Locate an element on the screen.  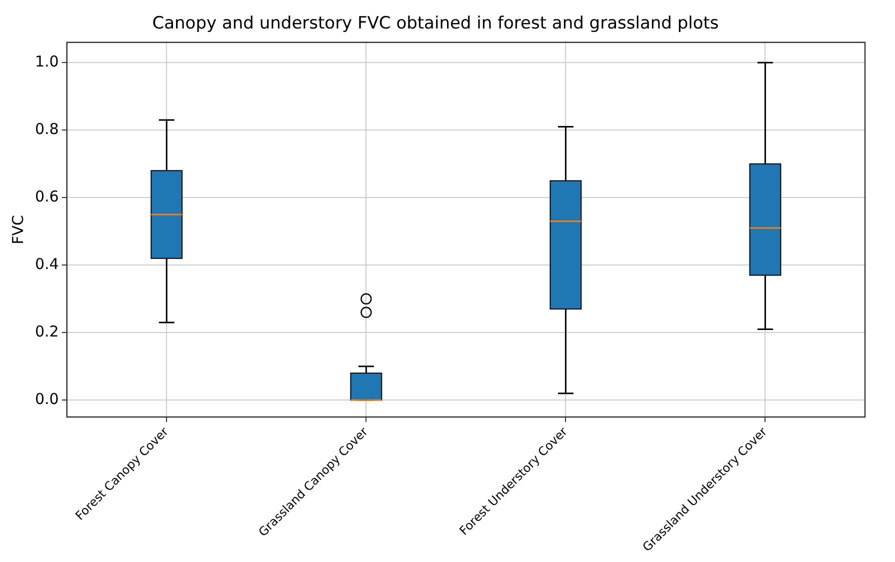
y-tick-label: 0.6 is located at coordinates (46, 197).